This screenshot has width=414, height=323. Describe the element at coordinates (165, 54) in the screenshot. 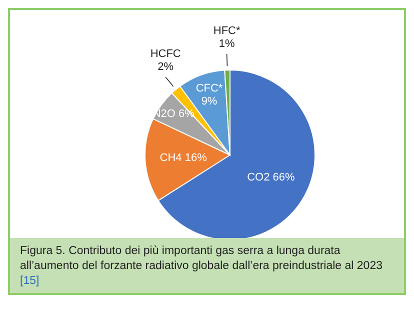

I see `slice-label: HCFC` at that location.